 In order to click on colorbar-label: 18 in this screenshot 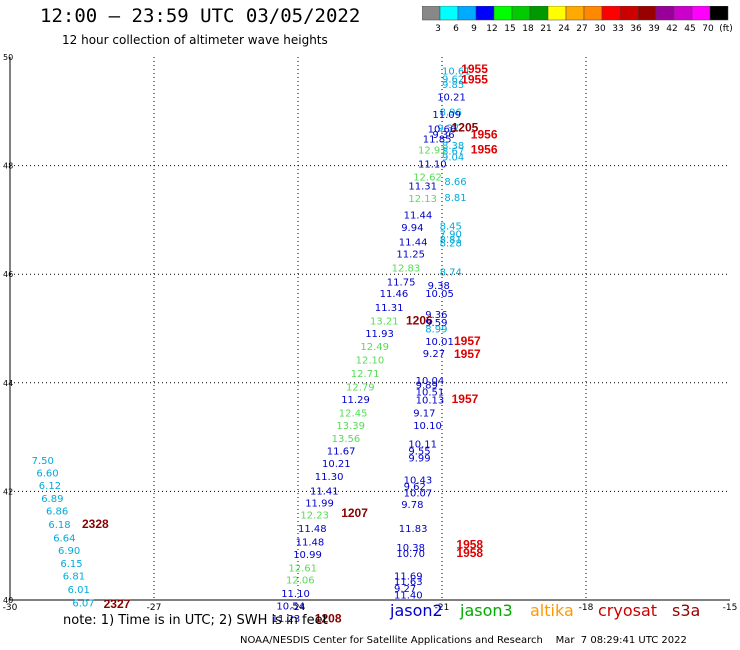, I will do `click(528, 29)`.